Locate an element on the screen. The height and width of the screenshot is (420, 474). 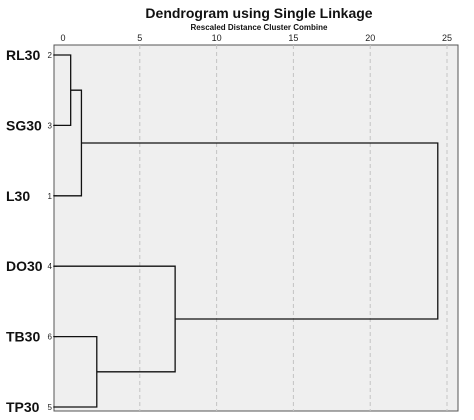
x-tick-label: 5 is located at coordinates (139, 38).